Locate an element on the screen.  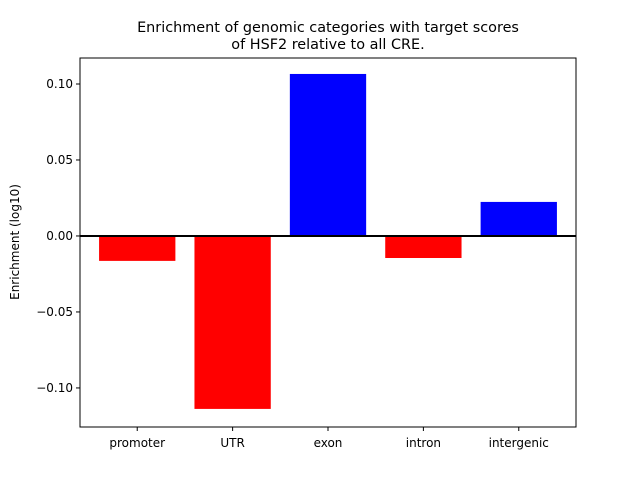
chart-title-line-2: of HSF2 relative to all CRE. is located at coordinates (327, 45).